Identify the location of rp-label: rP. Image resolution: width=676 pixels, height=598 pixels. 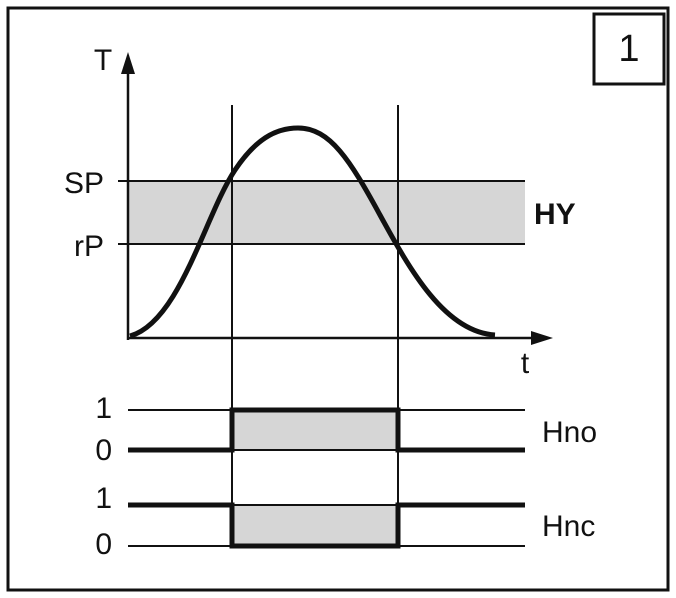
(89, 246).